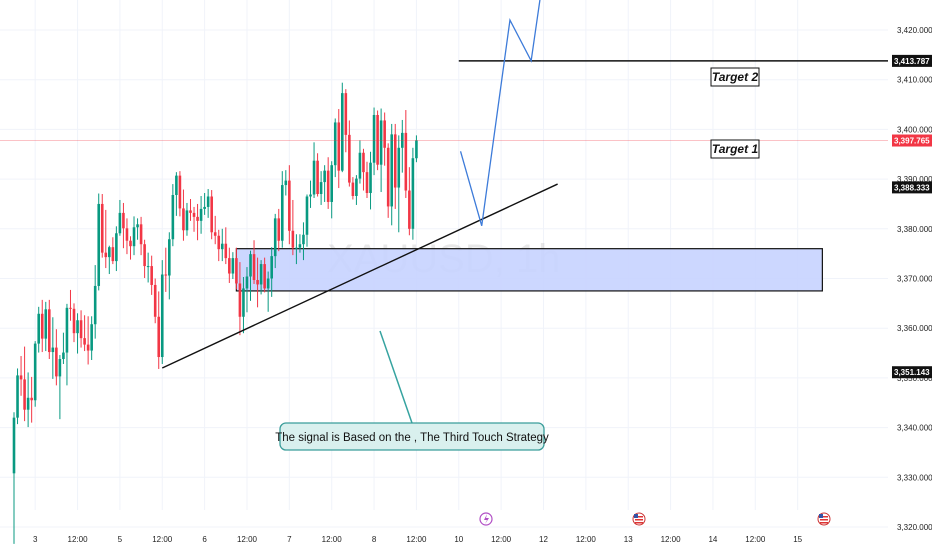 The image size is (932, 550). What do you see at coordinates (374, 539) in the screenshot?
I see `time-tick-label: 8` at bounding box center [374, 539].